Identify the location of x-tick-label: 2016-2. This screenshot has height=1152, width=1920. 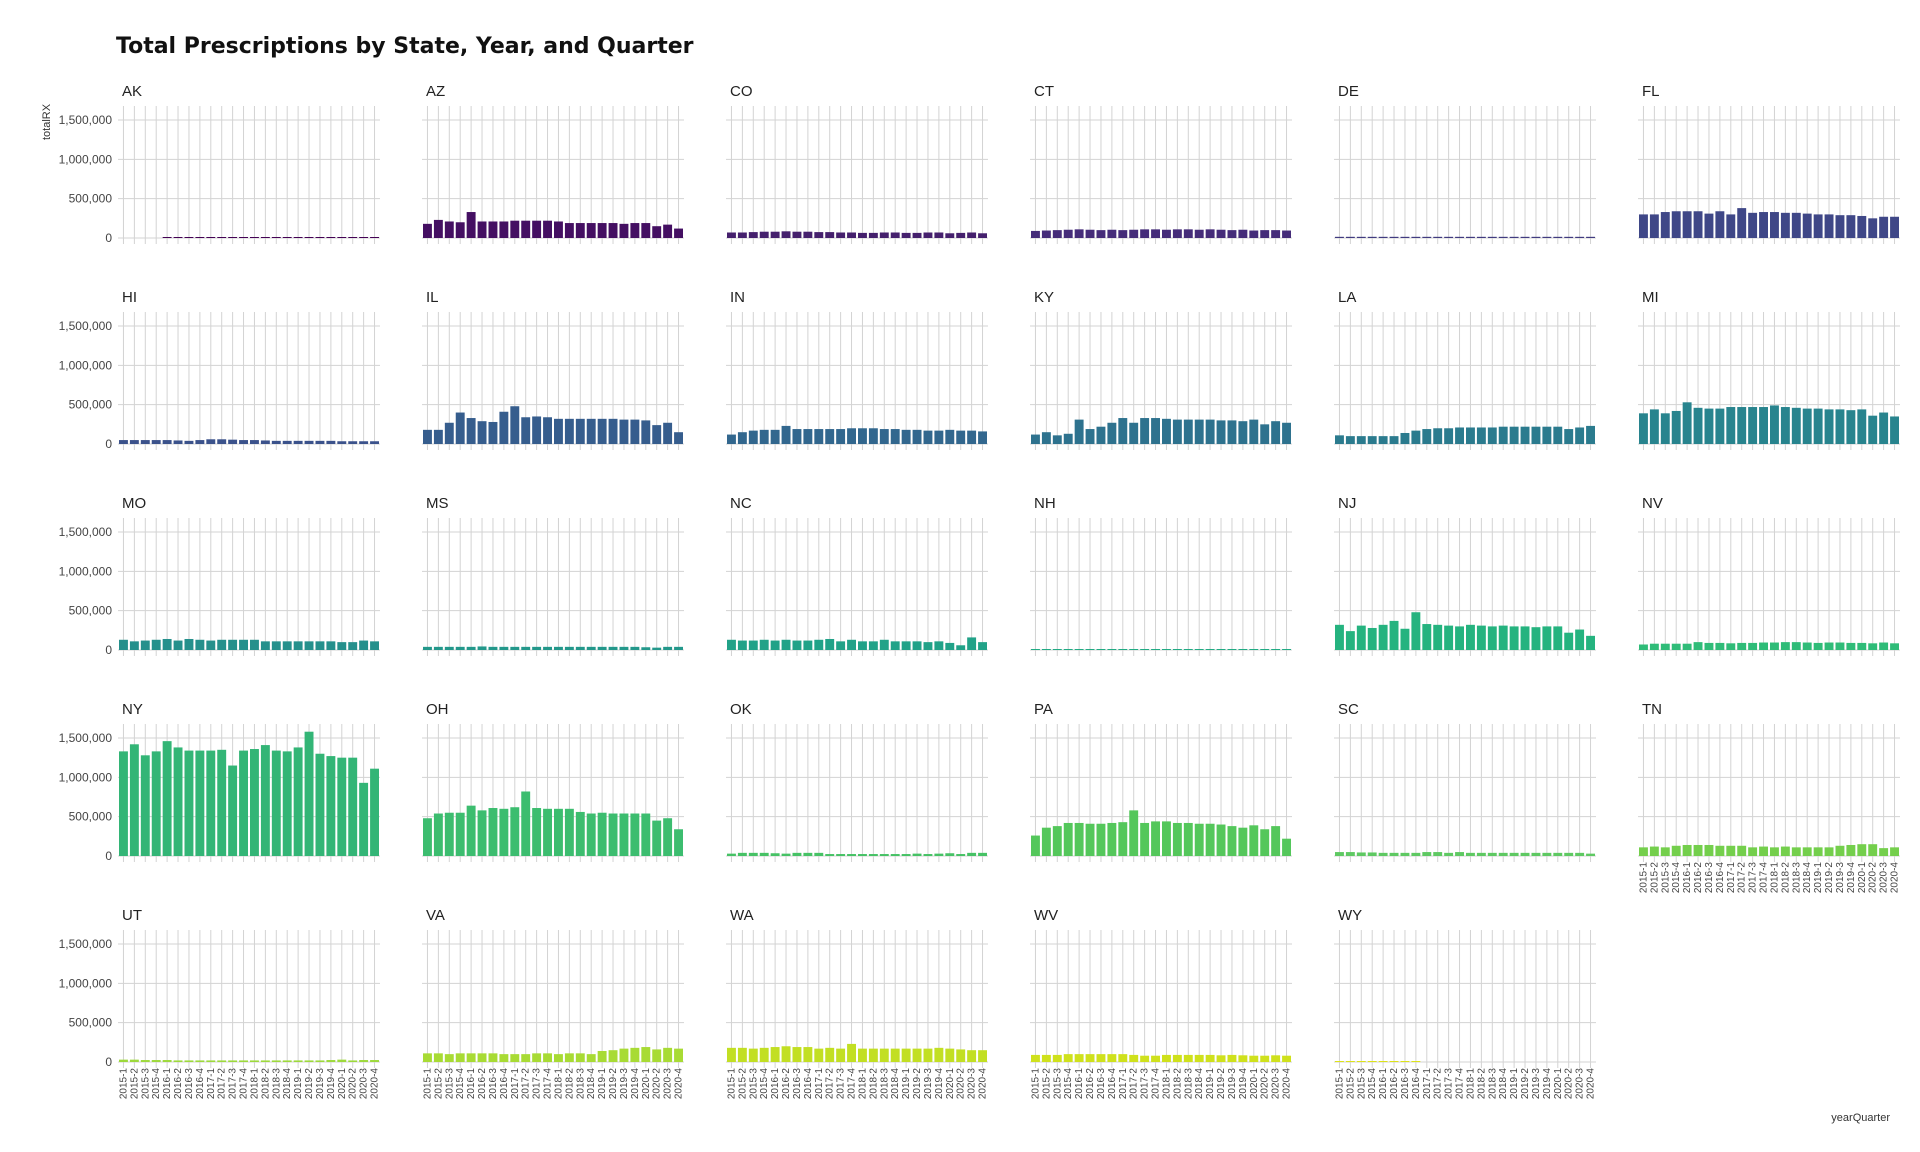
(482, 1084).